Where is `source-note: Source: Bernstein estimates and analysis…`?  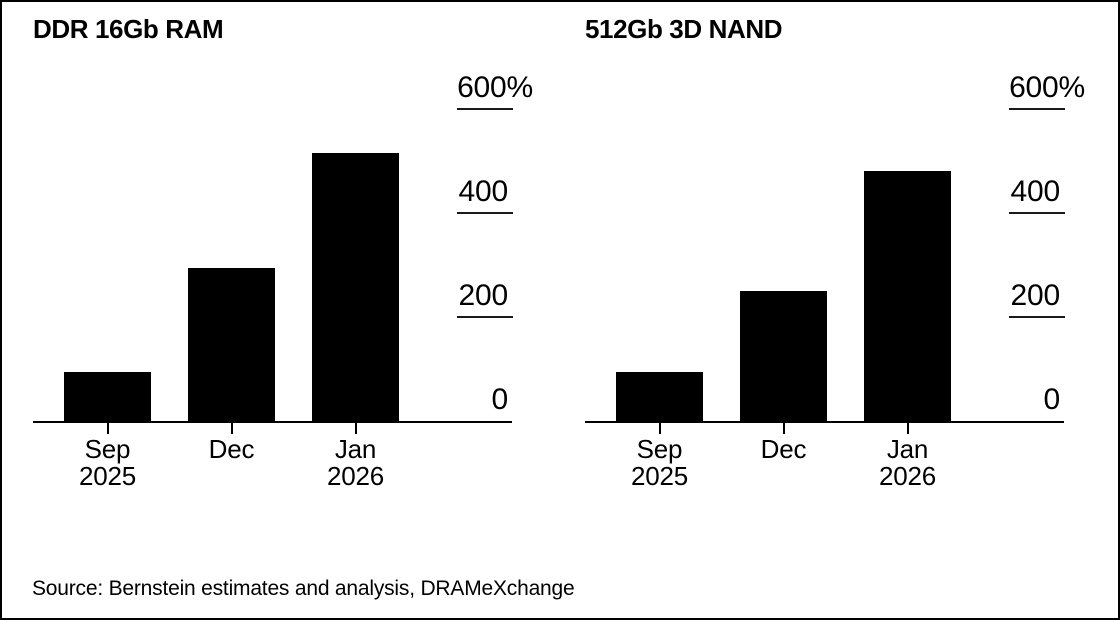
source-note: Source: Bernstein estimates and analysis… is located at coordinates (303, 588).